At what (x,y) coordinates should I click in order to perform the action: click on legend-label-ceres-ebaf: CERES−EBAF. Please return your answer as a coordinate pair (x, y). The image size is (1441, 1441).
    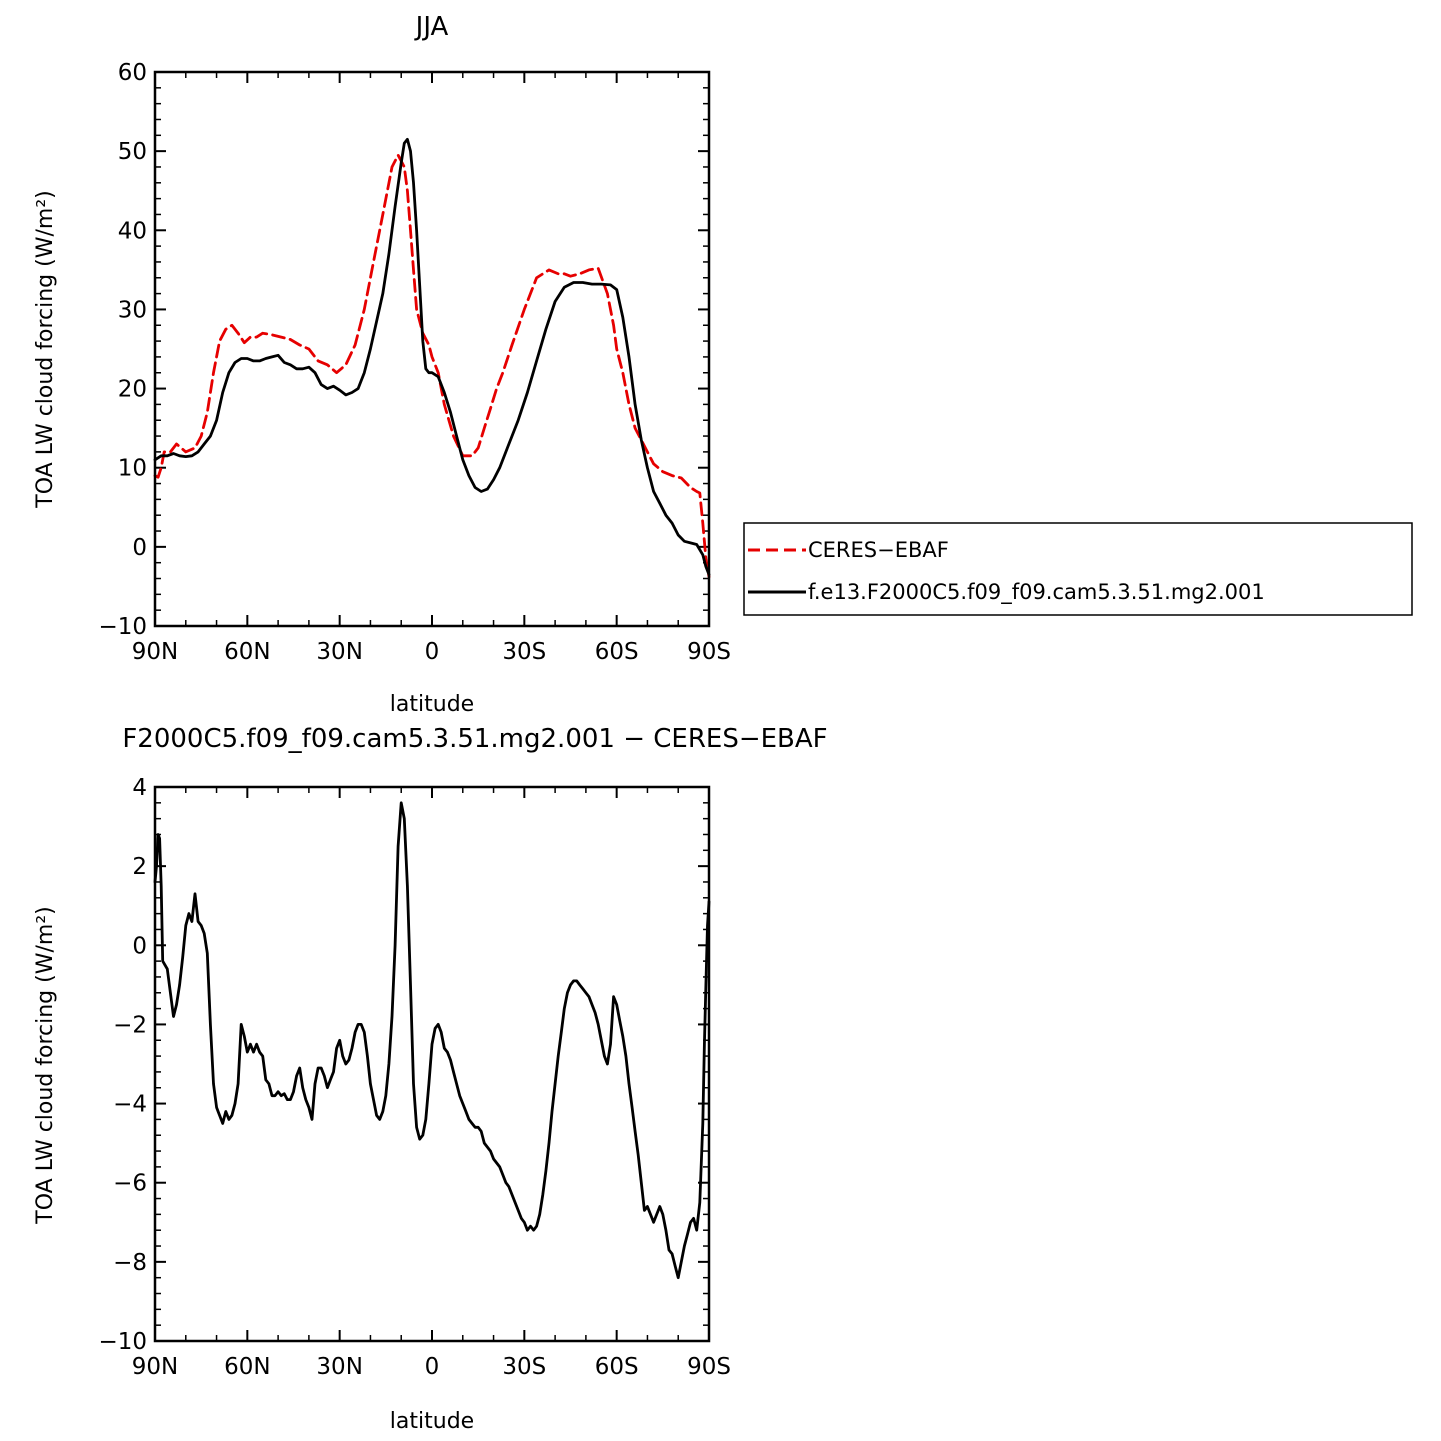
    Looking at the image, I should click on (878, 550).